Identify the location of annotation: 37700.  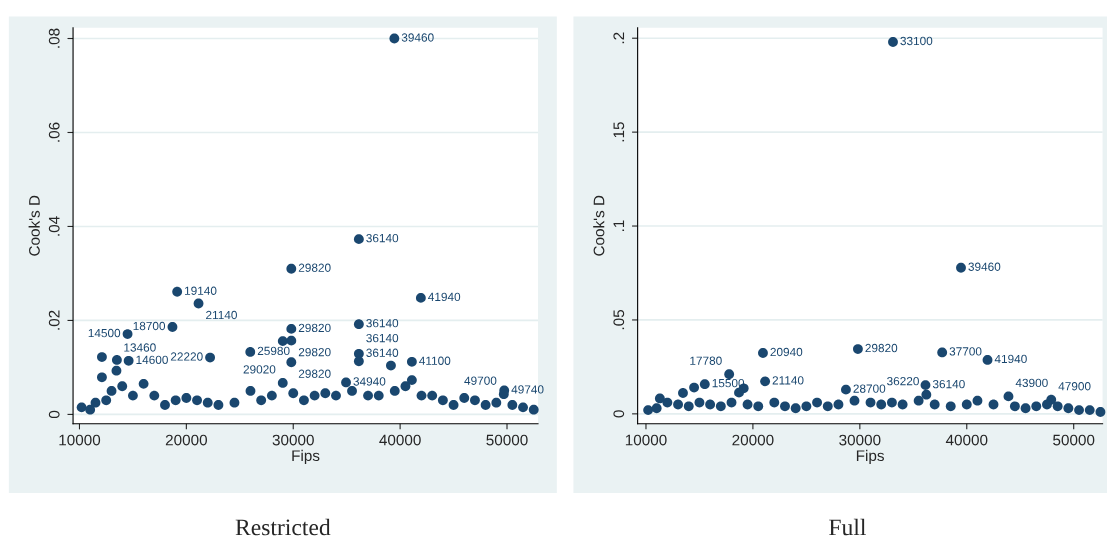
(965, 351).